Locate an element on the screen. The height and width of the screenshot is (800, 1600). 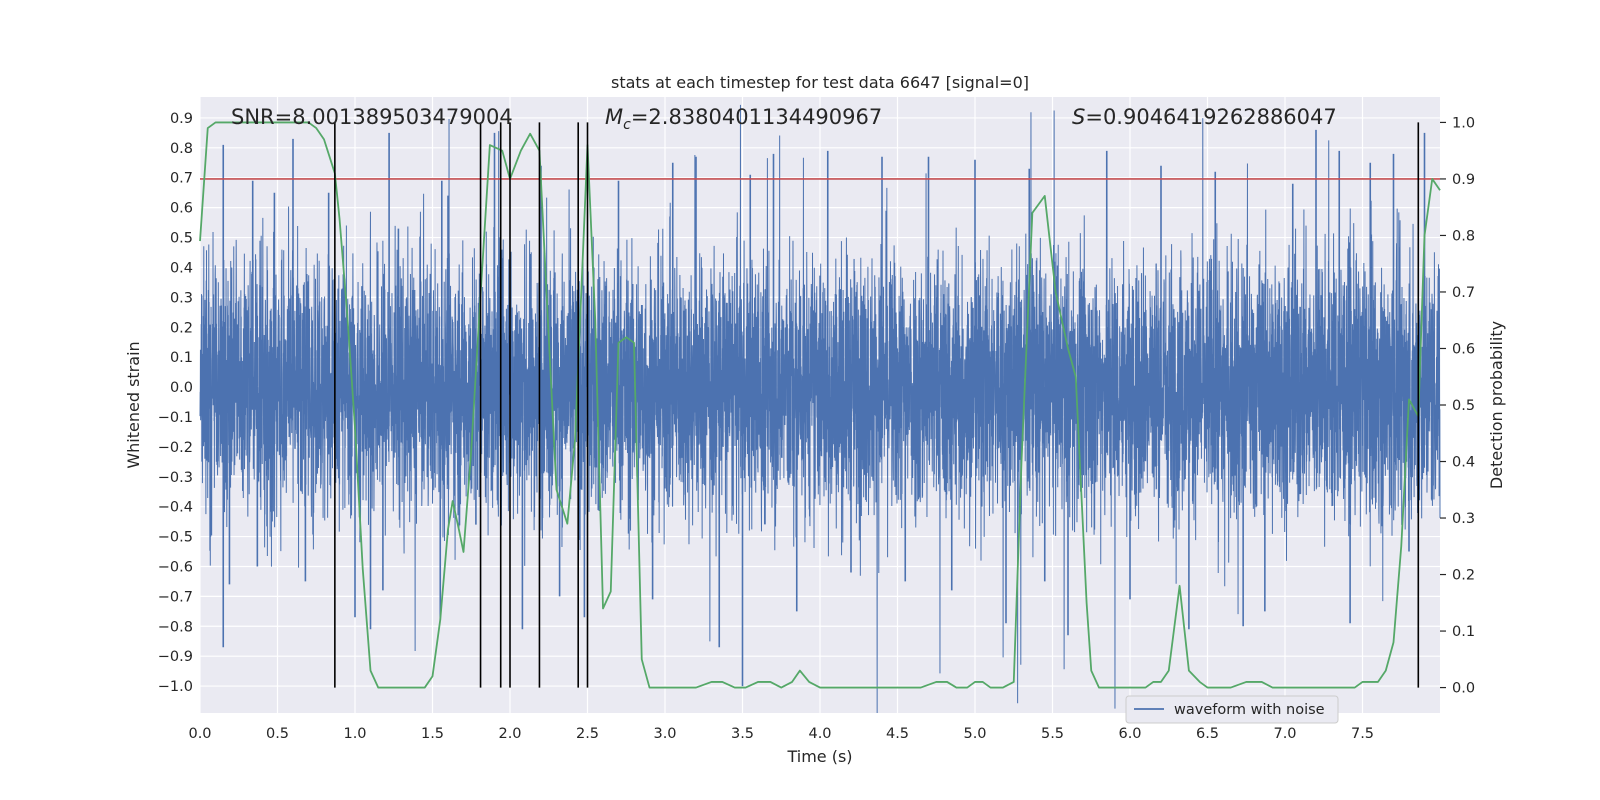
x-tick-label: 4.5 is located at coordinates (897, 734).